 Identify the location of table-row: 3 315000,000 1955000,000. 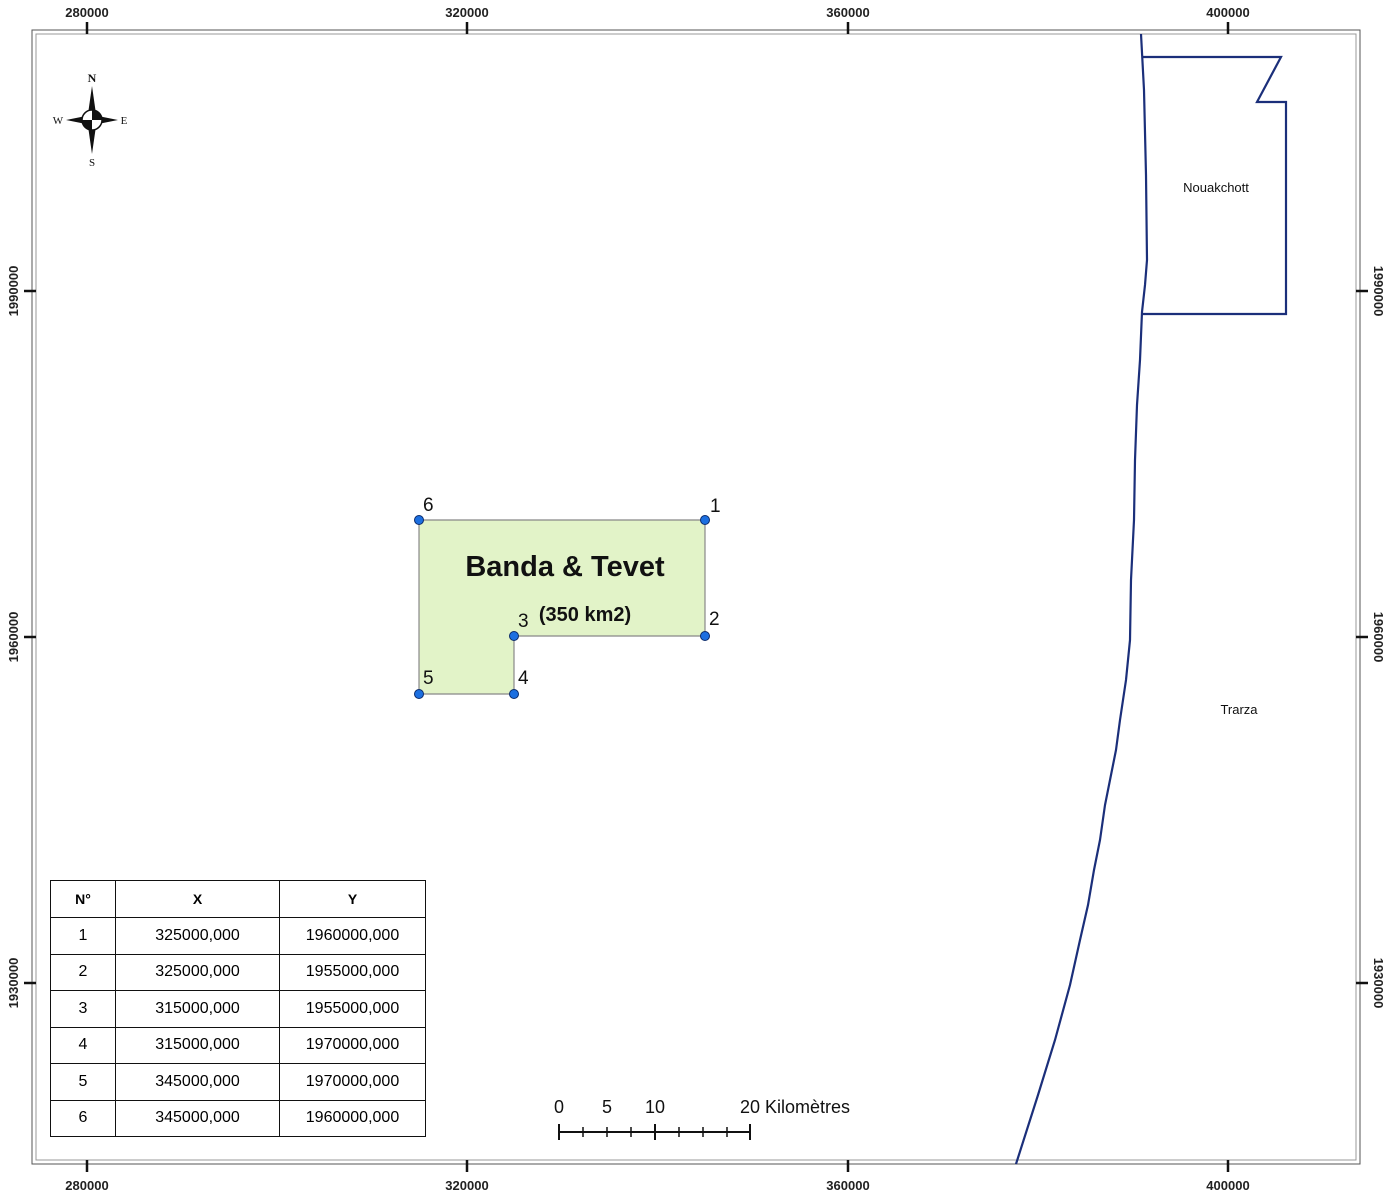
(238, 1009).